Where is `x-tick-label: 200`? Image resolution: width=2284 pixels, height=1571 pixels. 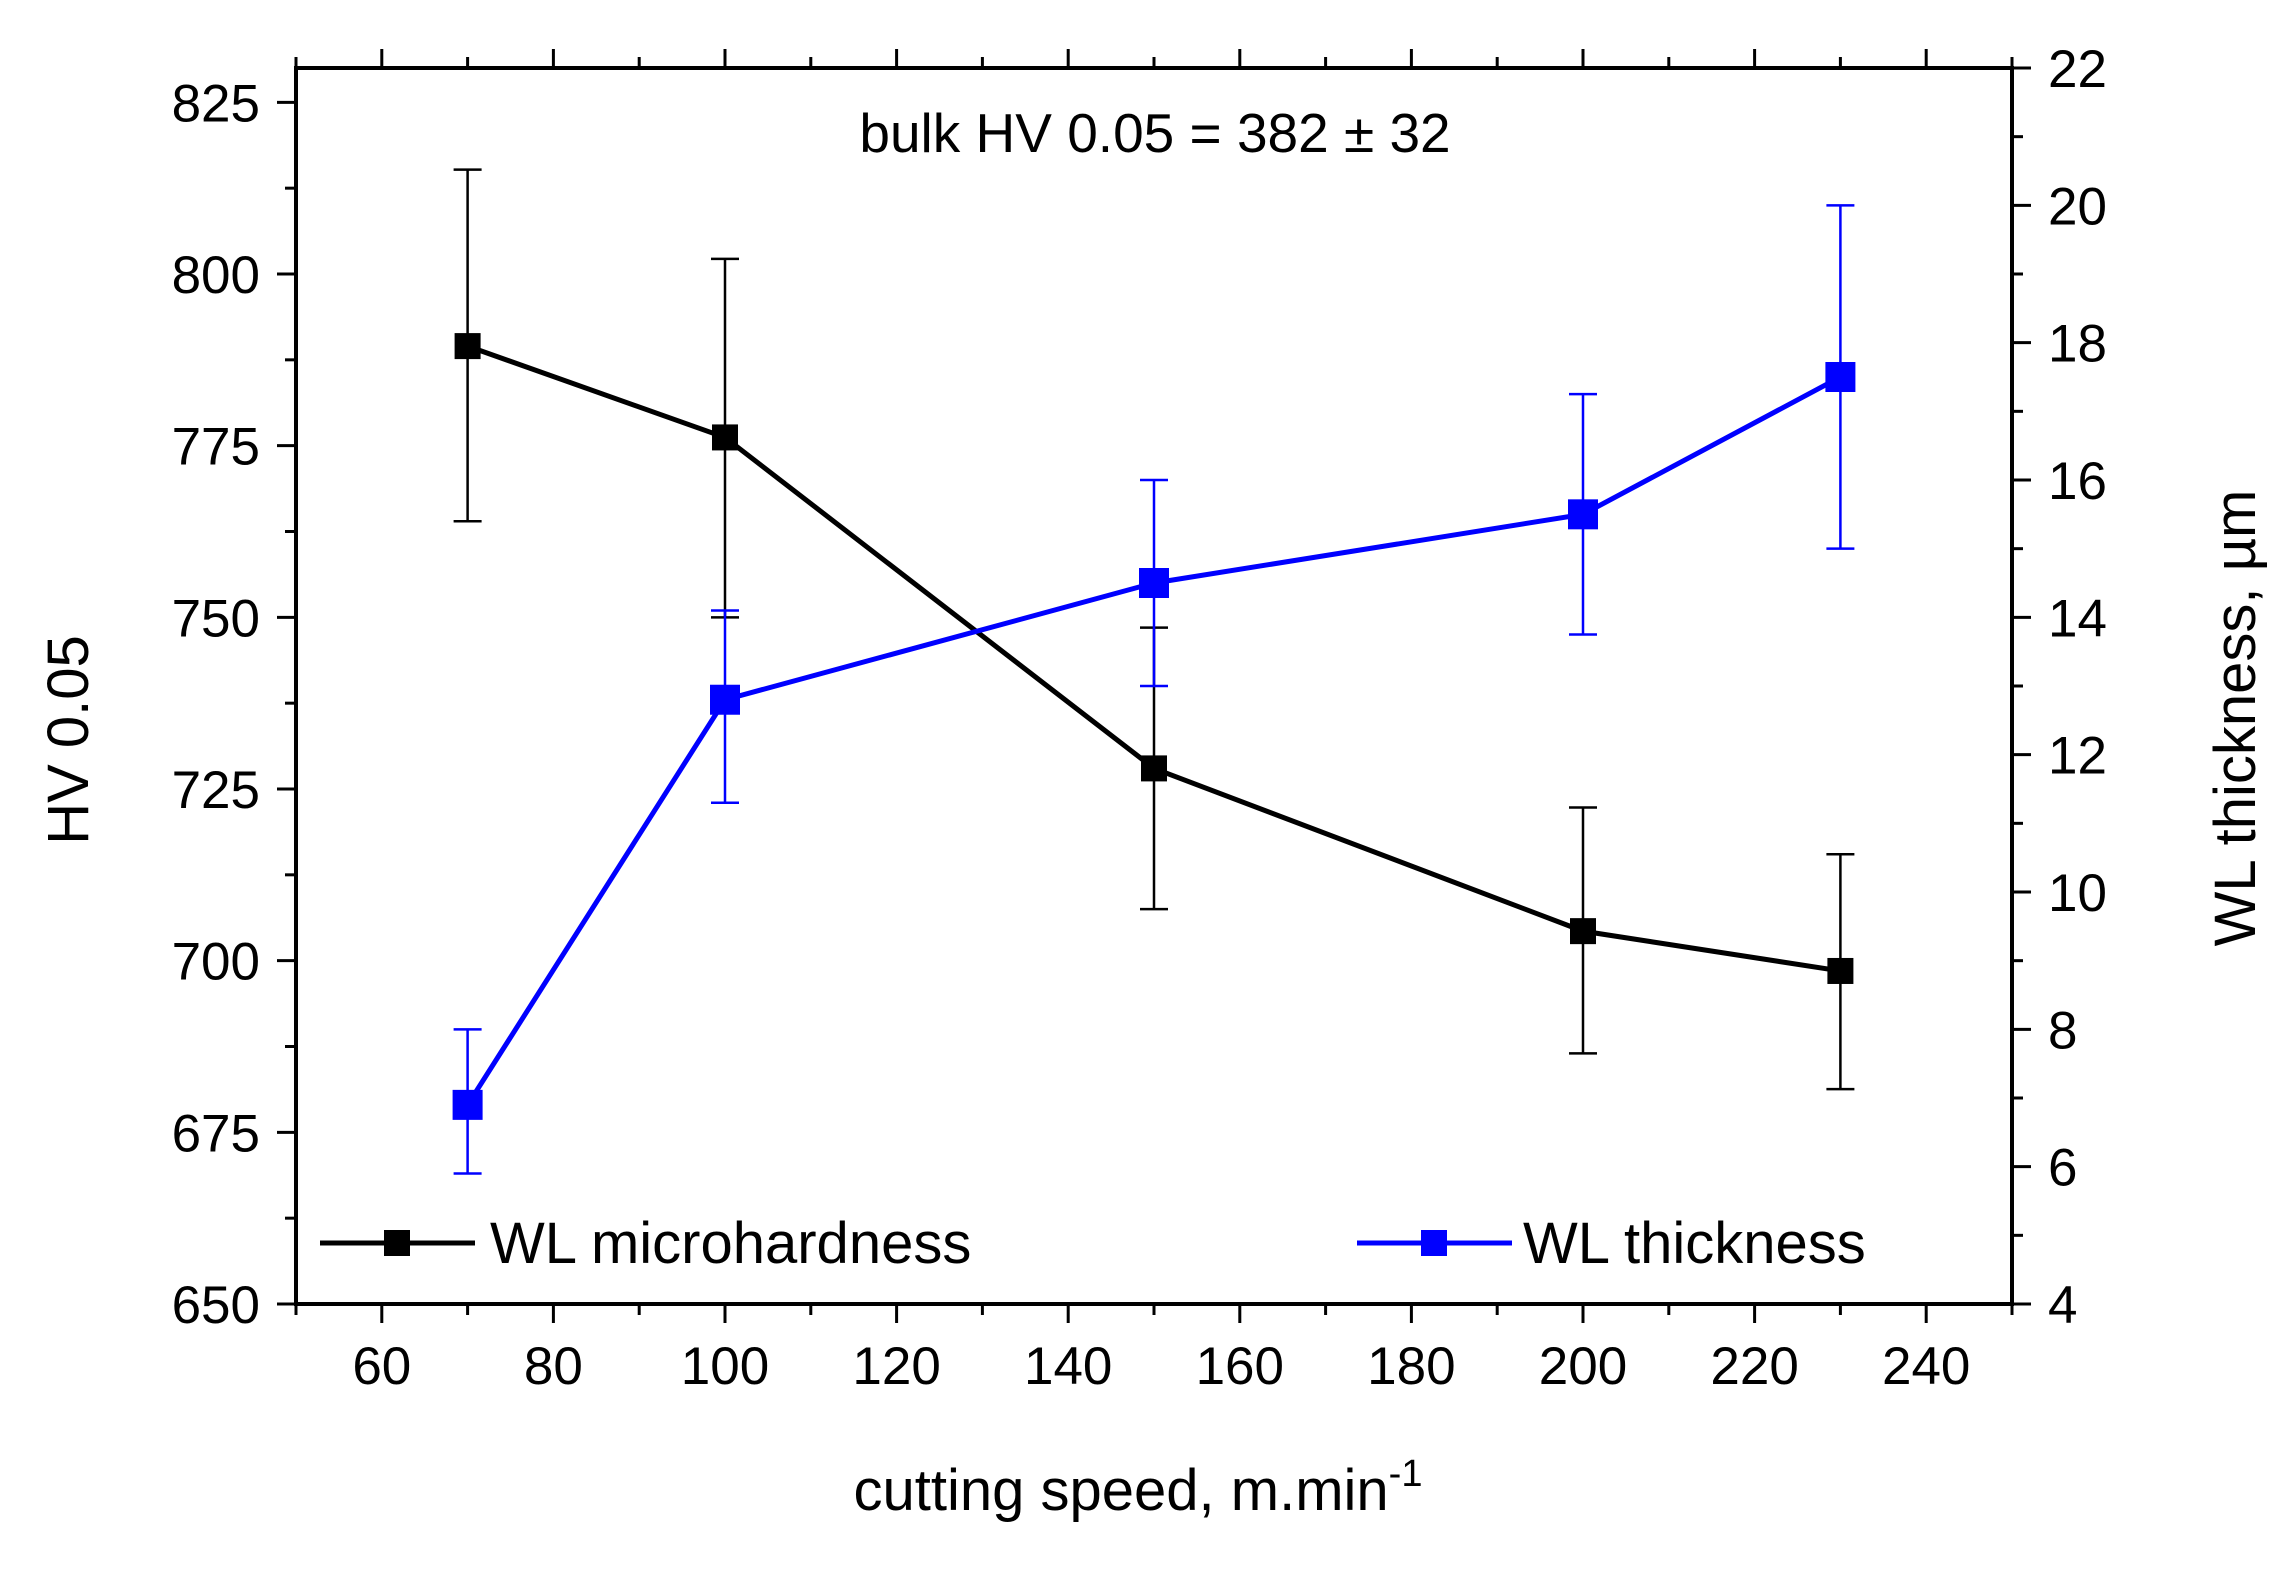 x-tick-label: 200 is located at coordinates (1583, 1366).